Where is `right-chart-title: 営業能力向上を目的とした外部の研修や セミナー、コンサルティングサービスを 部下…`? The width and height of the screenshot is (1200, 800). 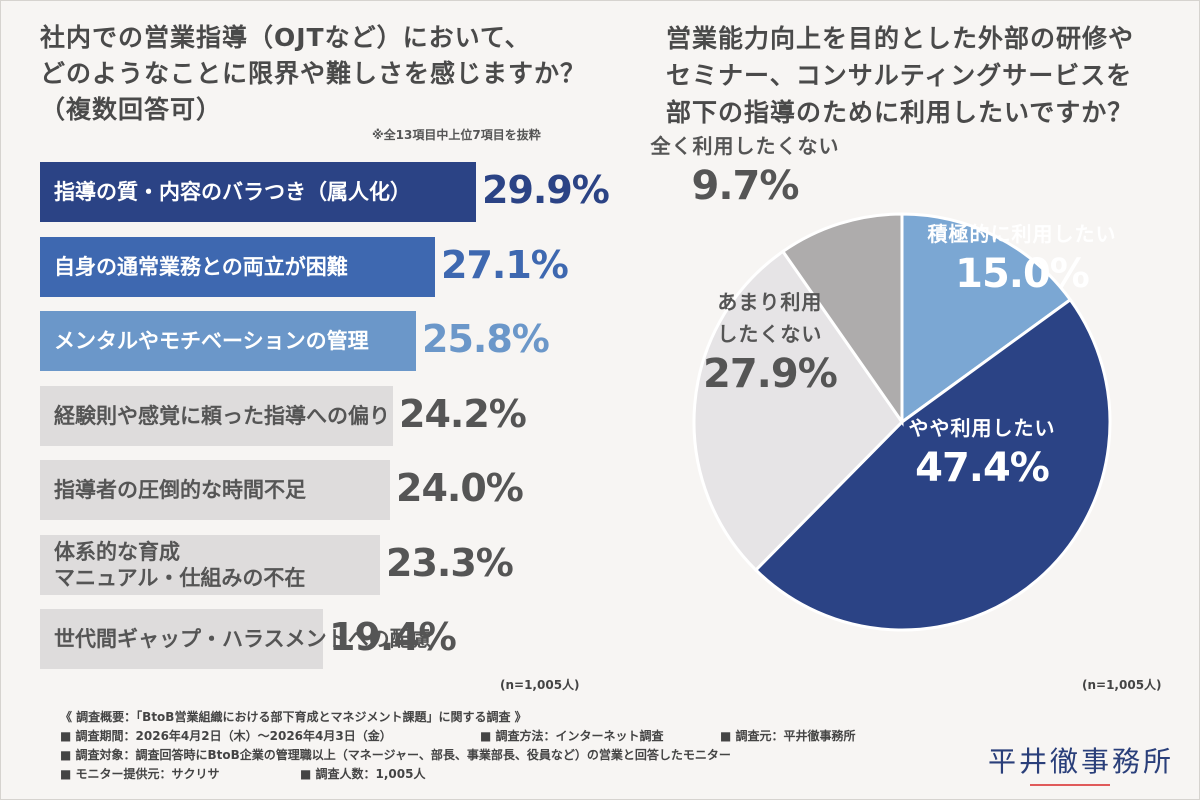
right-chart-title: 営業能力向上を目的とした外部の研修や セミナー、コンサルティングサービスを 部下… is located at coordinates (926, 75).